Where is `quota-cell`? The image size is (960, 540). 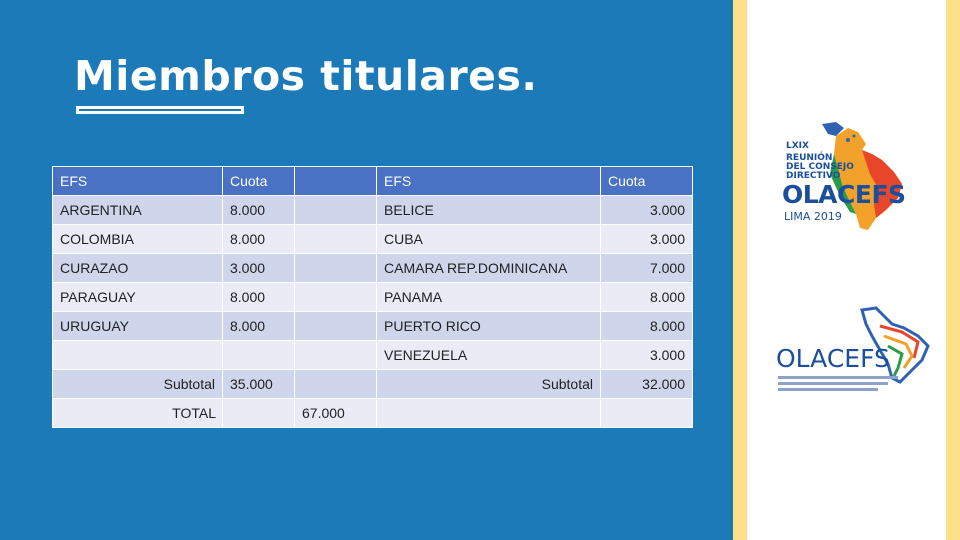
quota-cell is located at coordinates (258, 355).